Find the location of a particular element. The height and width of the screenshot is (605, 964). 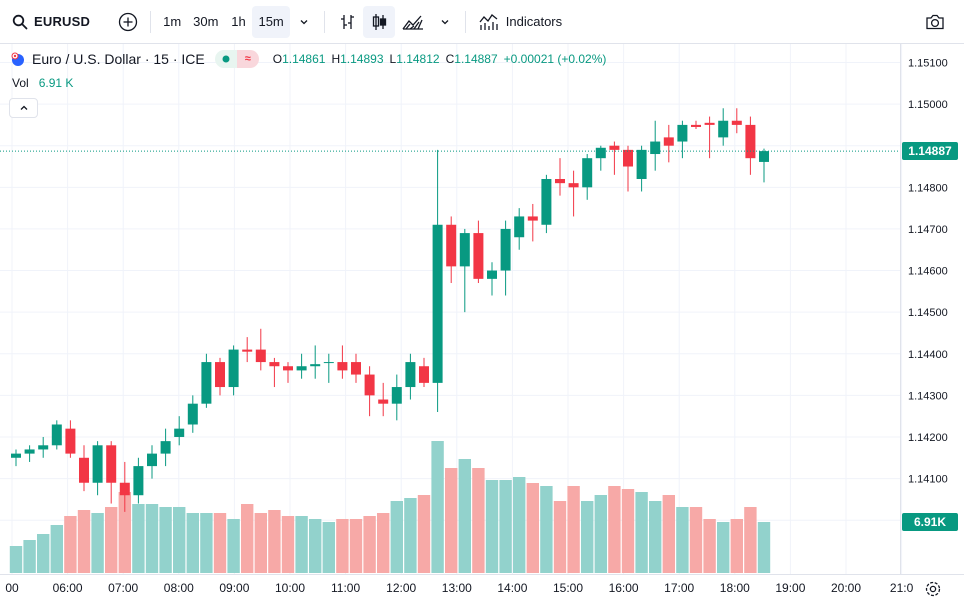

market-status-pill: ≈ is located at coordinates (236, 59).